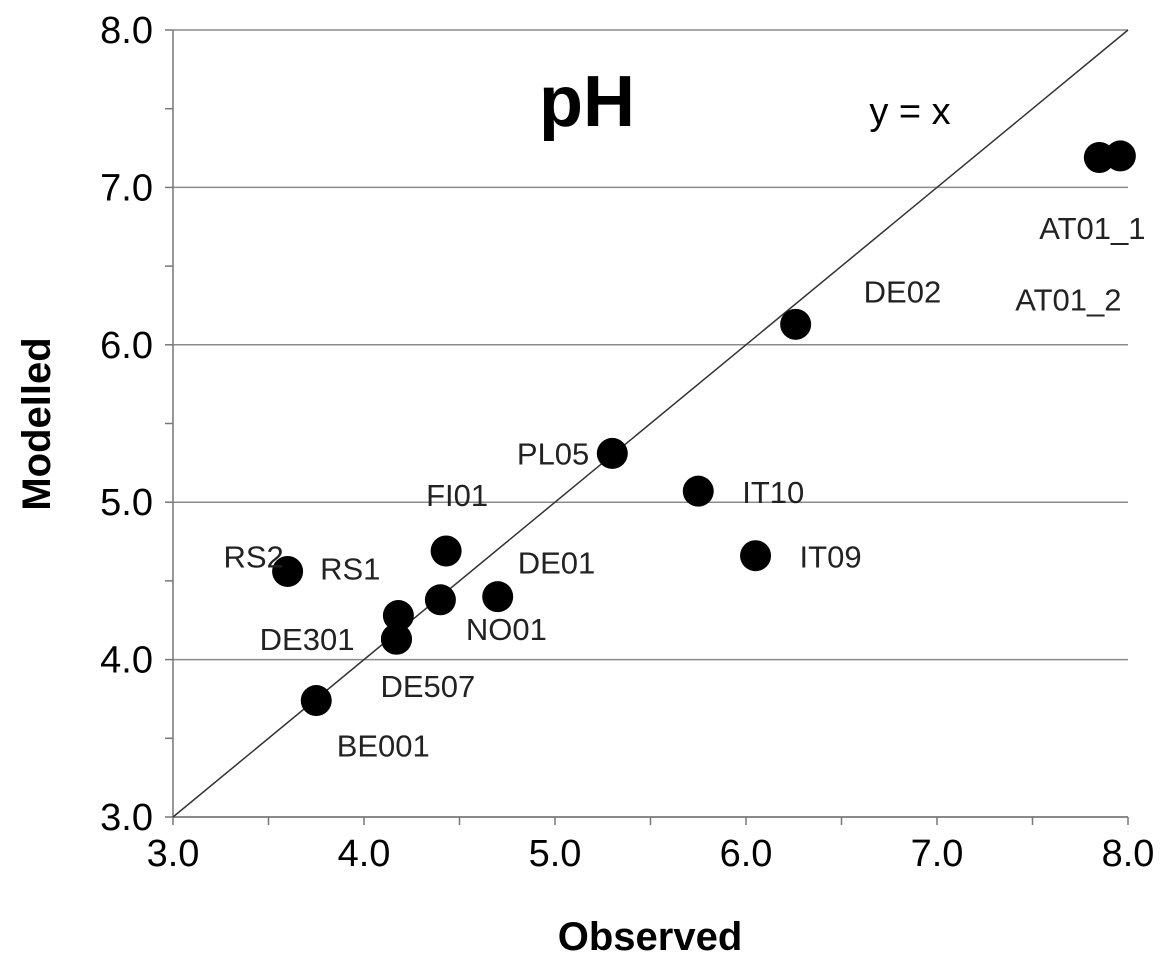 The height and width of the screenshot is (955, 1162). Describe the element at coordinates (587, 102) in the screenshot. I see `chart-title: pH` at that location.